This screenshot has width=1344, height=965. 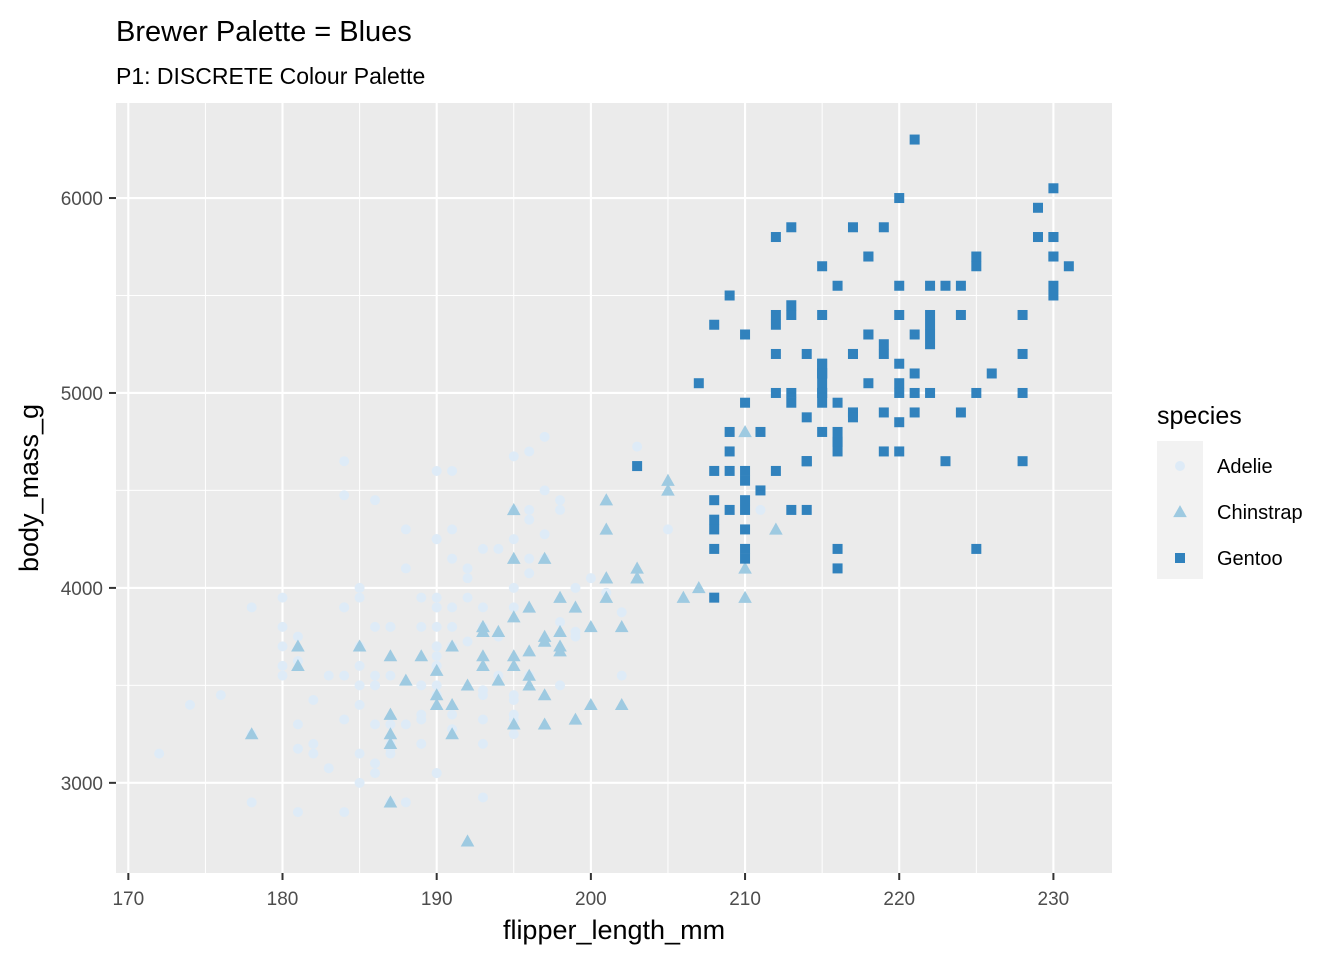 What do you see at coordinates (1199, 416) in the screenshot?
I see `legend-title: species` at bounding box center [1199, 416].